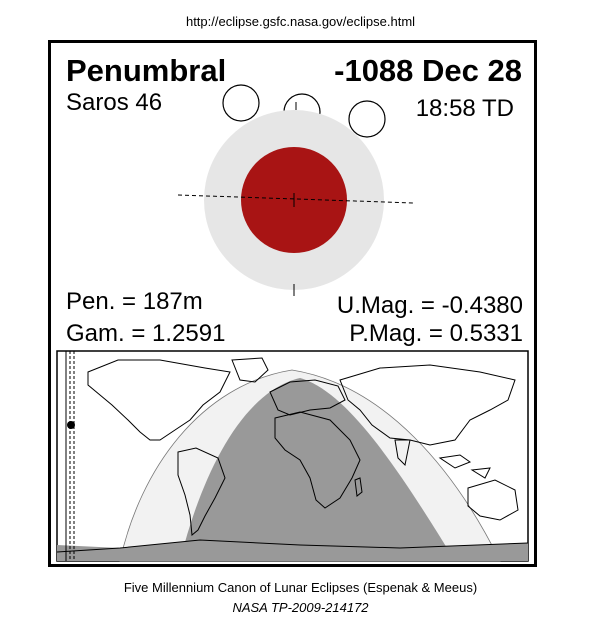  I want to click on saros-number: Saros 46, so click(114, 102).